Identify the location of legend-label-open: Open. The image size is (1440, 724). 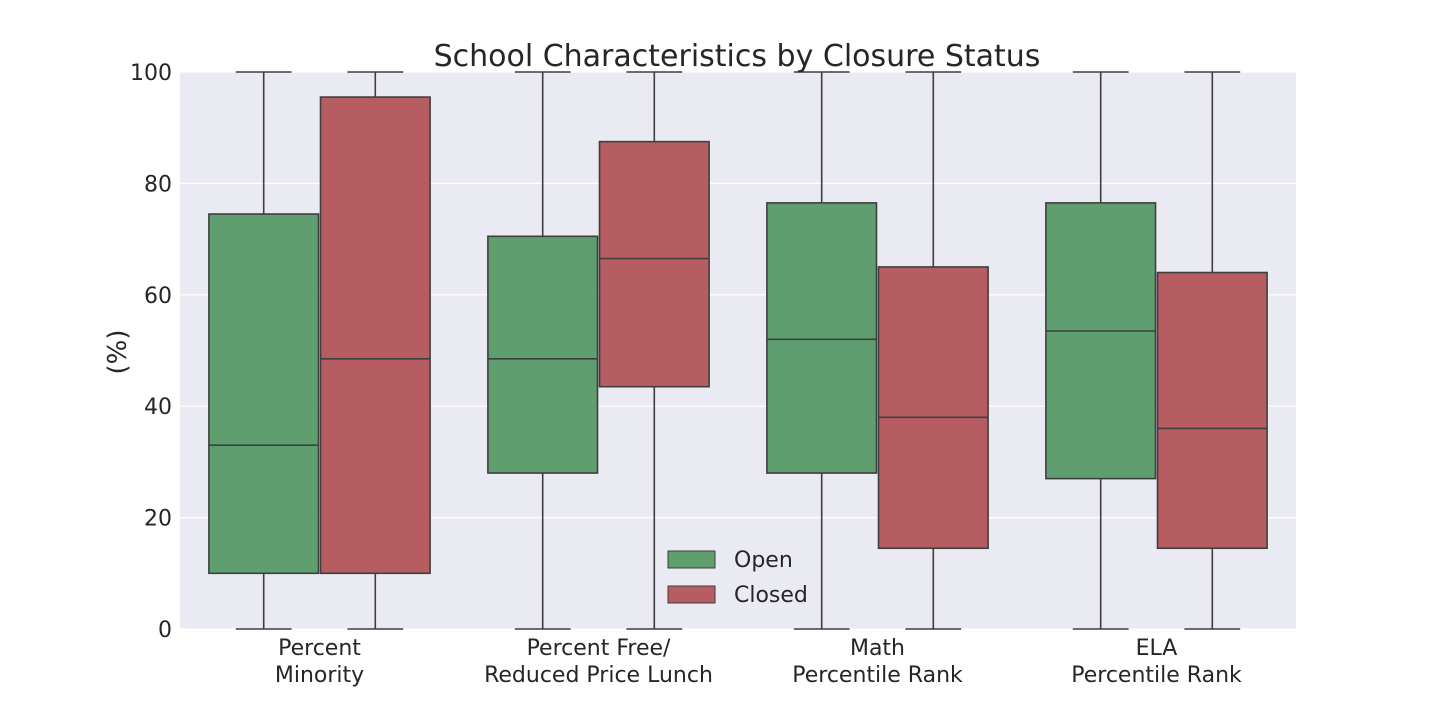
(763, 560).